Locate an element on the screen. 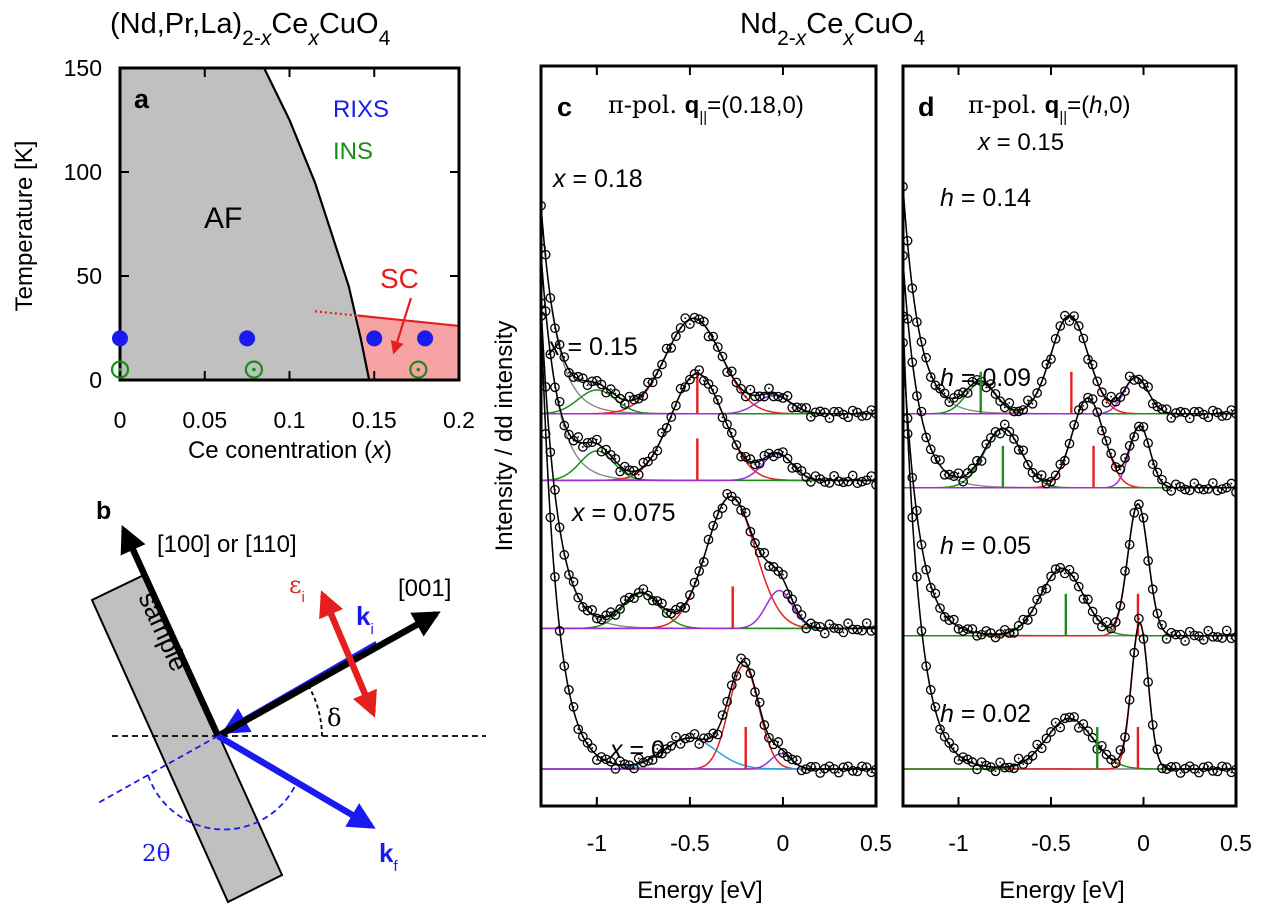 The width and height of the screenshot is (1272, 913). panel-c-header: π-pol. q||=(0.18,0) is located at coordinates (706, 108).